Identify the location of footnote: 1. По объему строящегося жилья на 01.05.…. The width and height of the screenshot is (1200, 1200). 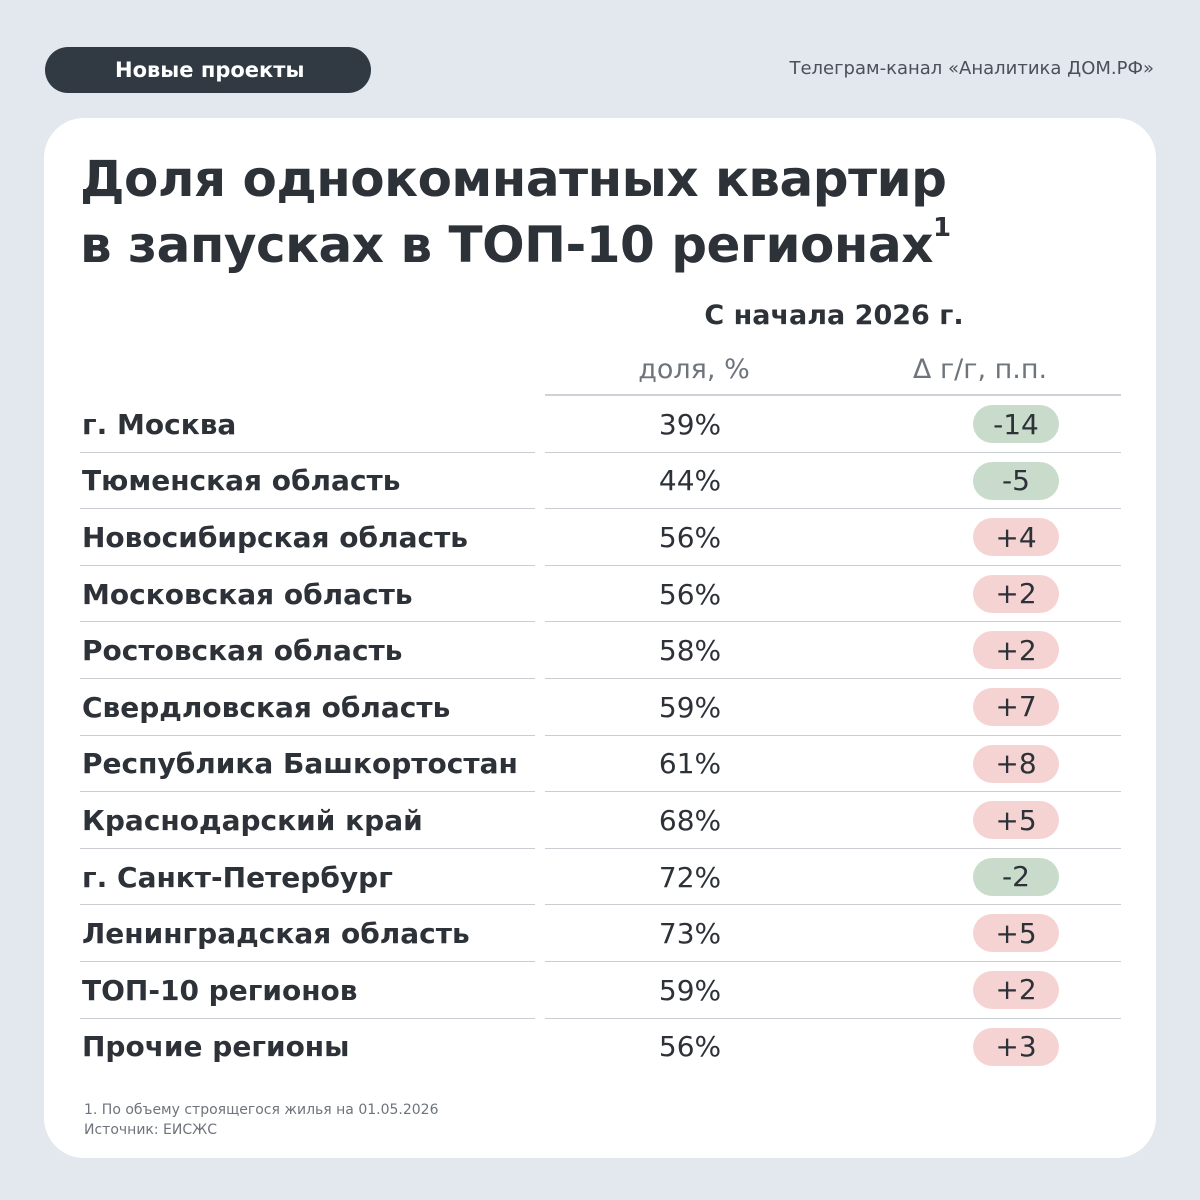
(261, 1110).